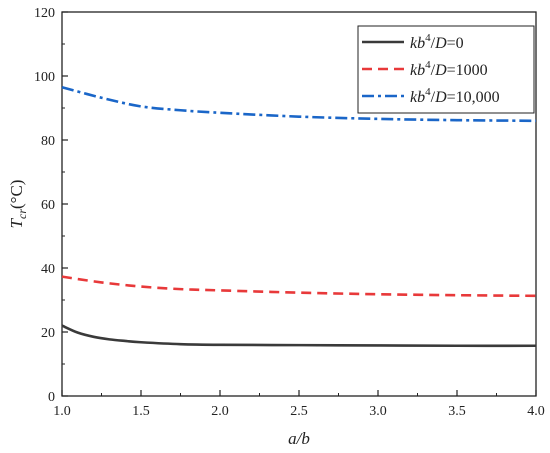  What do you see at coordinates (449, 69) in the screenshot?
I see `legend-label-2: kb4/D=1000` at bounding box center [449, 69].